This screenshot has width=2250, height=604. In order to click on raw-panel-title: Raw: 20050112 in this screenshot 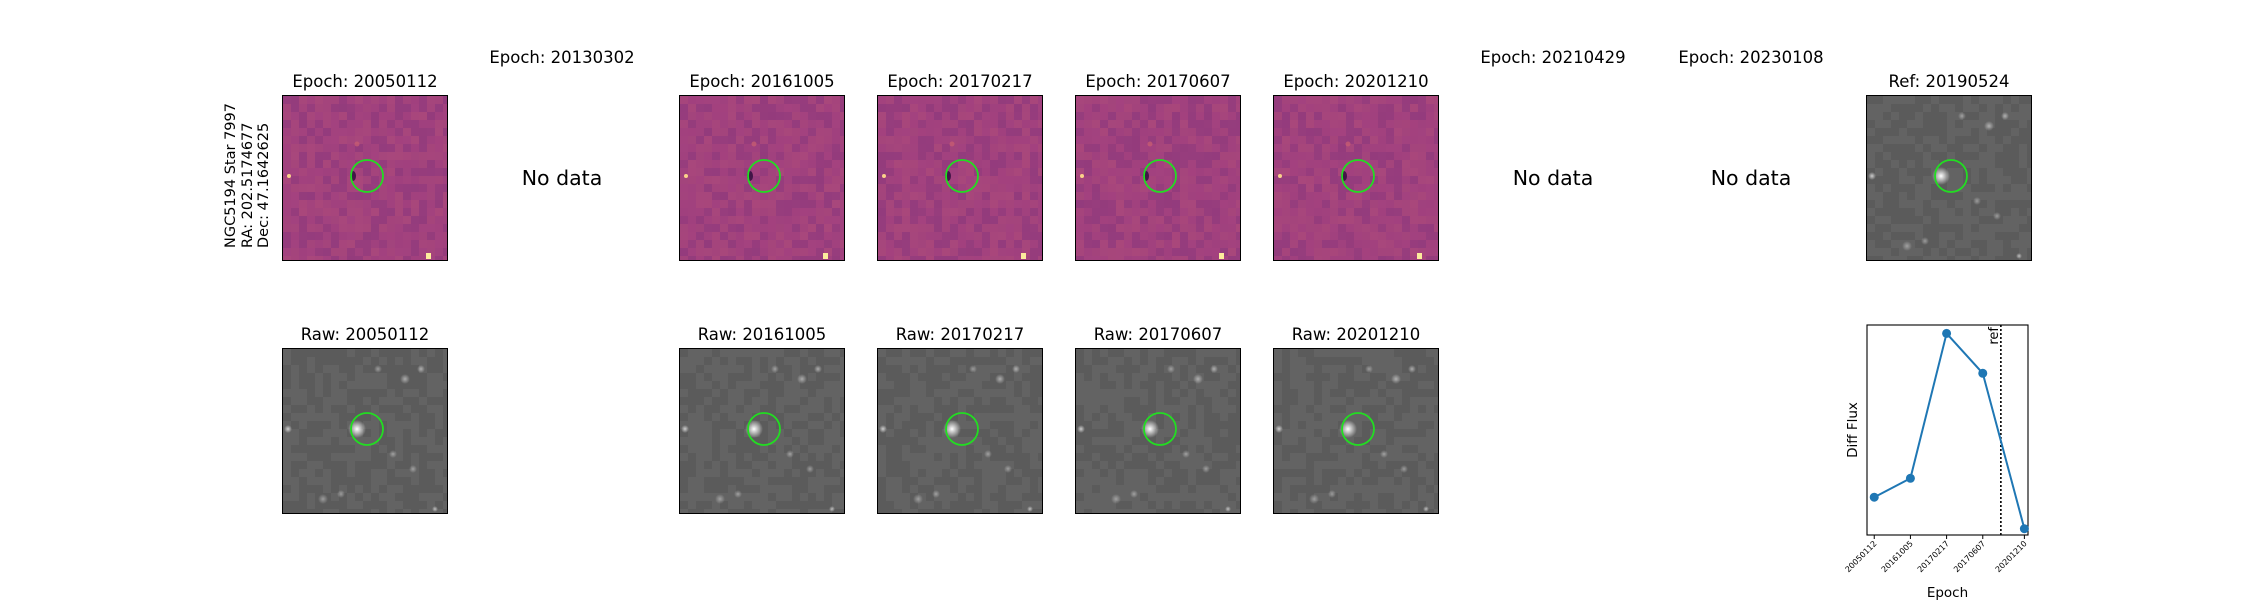, I will do `click(365, 334)`.